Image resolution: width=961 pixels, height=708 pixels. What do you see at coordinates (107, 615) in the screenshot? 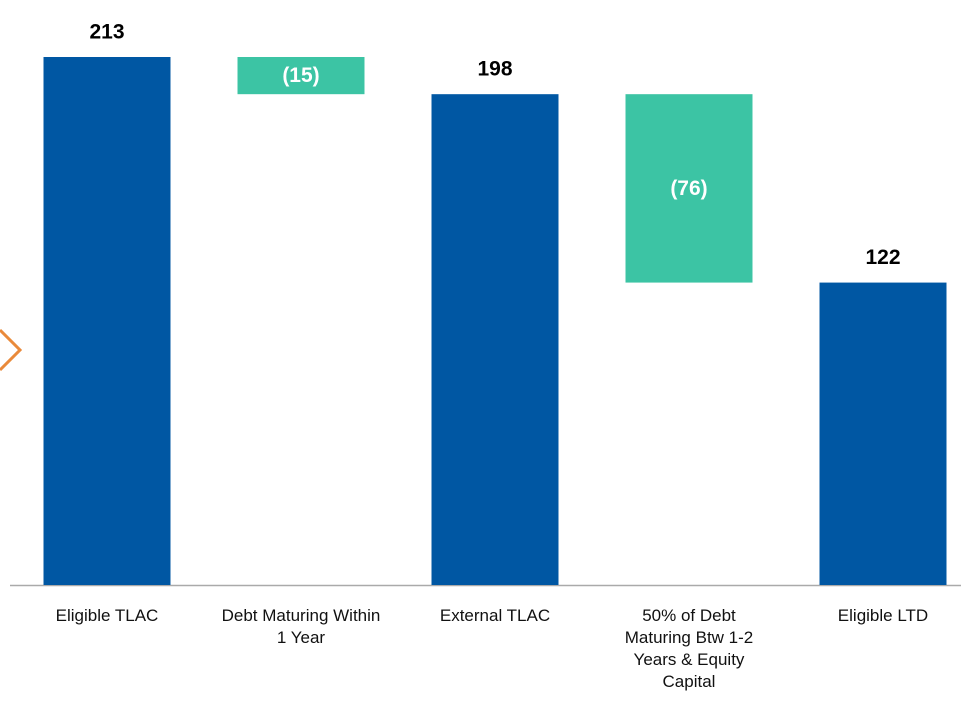
I see `category-label: Eligible TLAC` at bounding box center [107, 615].